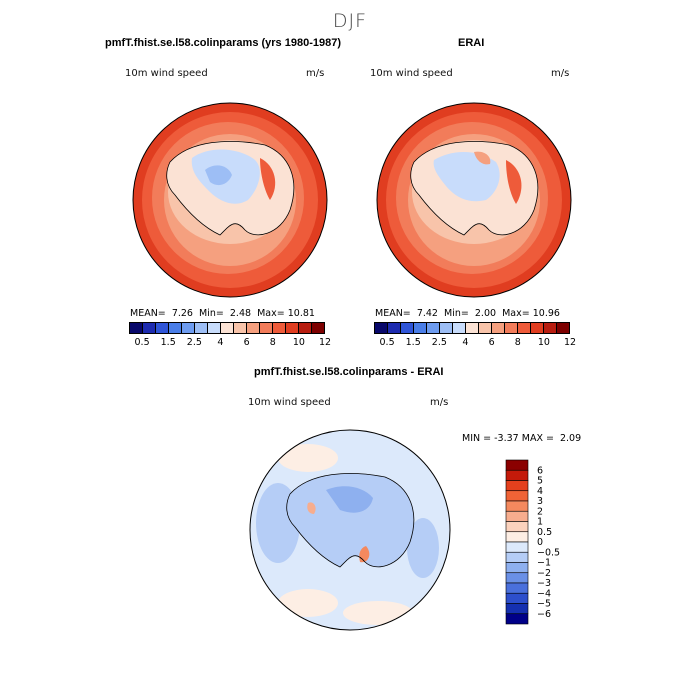  What do you see at coordinates (393, 313) in the screenshot?
I see `mean-label: MEAN=` at bounding box center [393, 313].